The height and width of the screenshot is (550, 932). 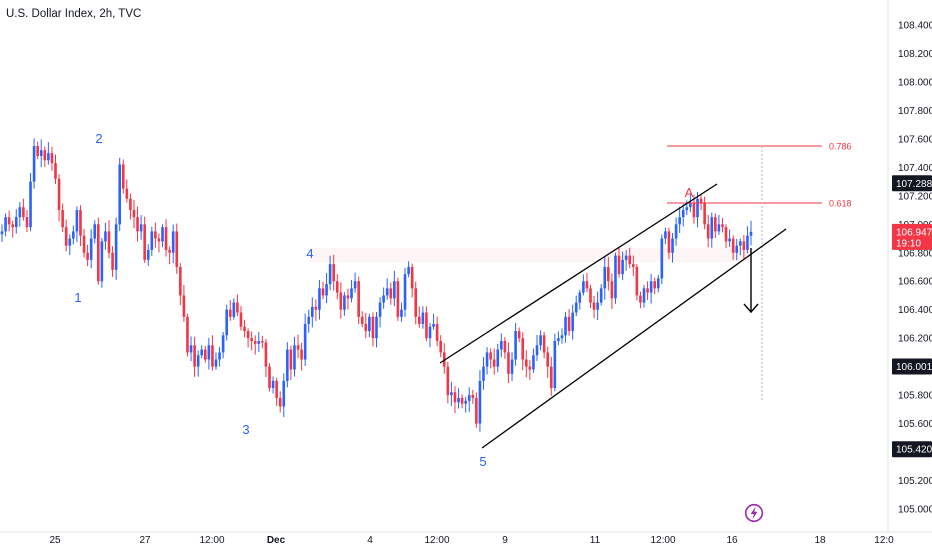 What do you see at coordinates (912, 449) in the screenshot?
I see `price-marker-label: 105.420` at bounding box center [912, 449].